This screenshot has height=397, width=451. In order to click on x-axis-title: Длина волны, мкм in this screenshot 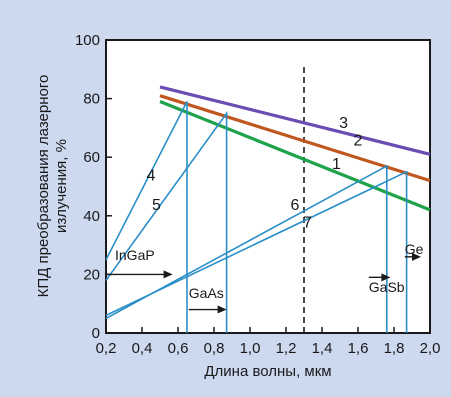, I will do `click(267, 371)`.